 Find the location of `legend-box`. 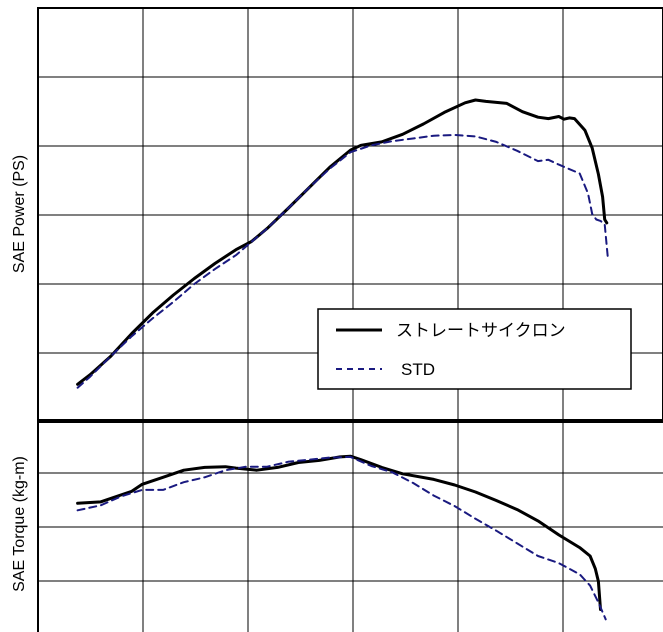

legend-box is located at coordinates (474, 349).